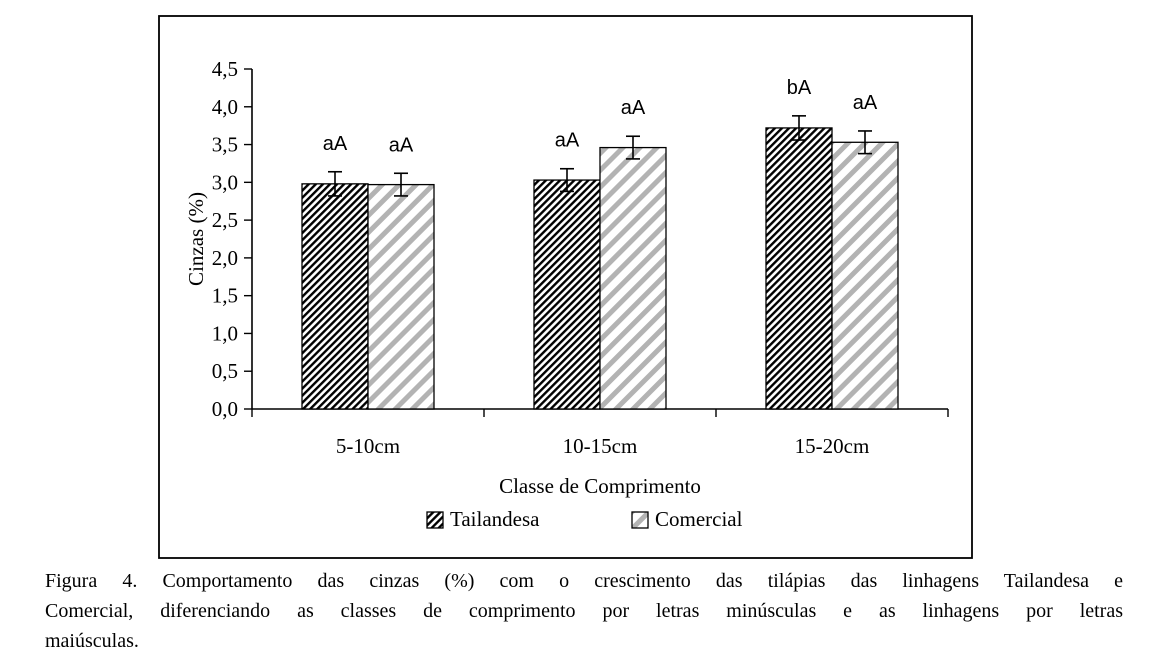  Describe the element at coordinates (865, 275) in the screenshot. I see `bar-comercial-15-20cm` at that location.